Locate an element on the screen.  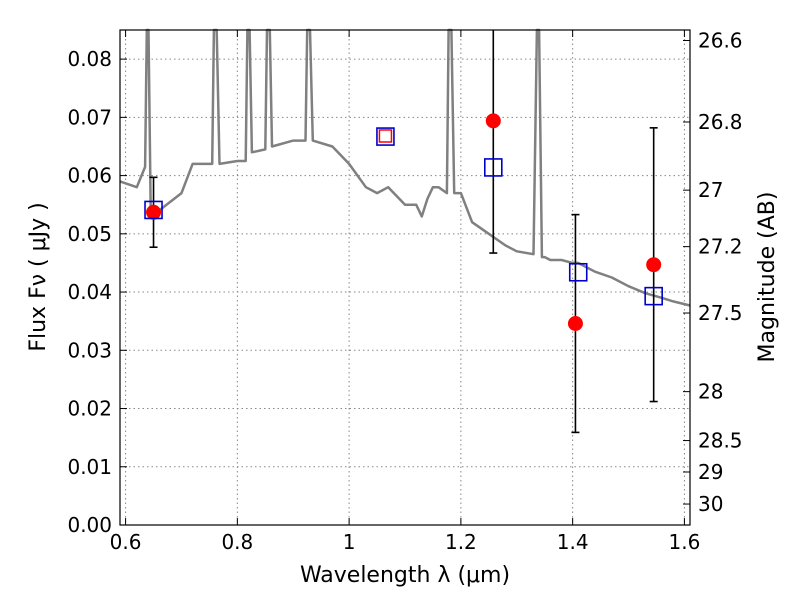
y-tick-label: 0.03 is located at coordinates (89, 350).